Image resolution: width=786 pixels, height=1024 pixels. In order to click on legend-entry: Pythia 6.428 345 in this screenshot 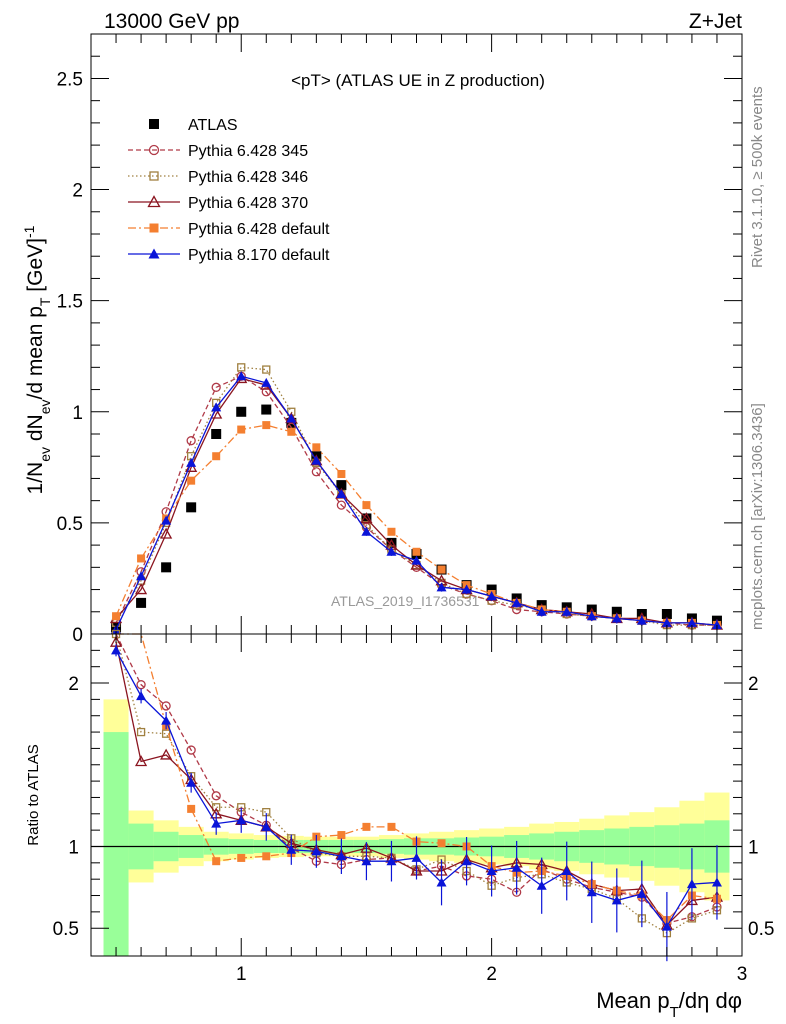, I will do `click(218, 151)`.